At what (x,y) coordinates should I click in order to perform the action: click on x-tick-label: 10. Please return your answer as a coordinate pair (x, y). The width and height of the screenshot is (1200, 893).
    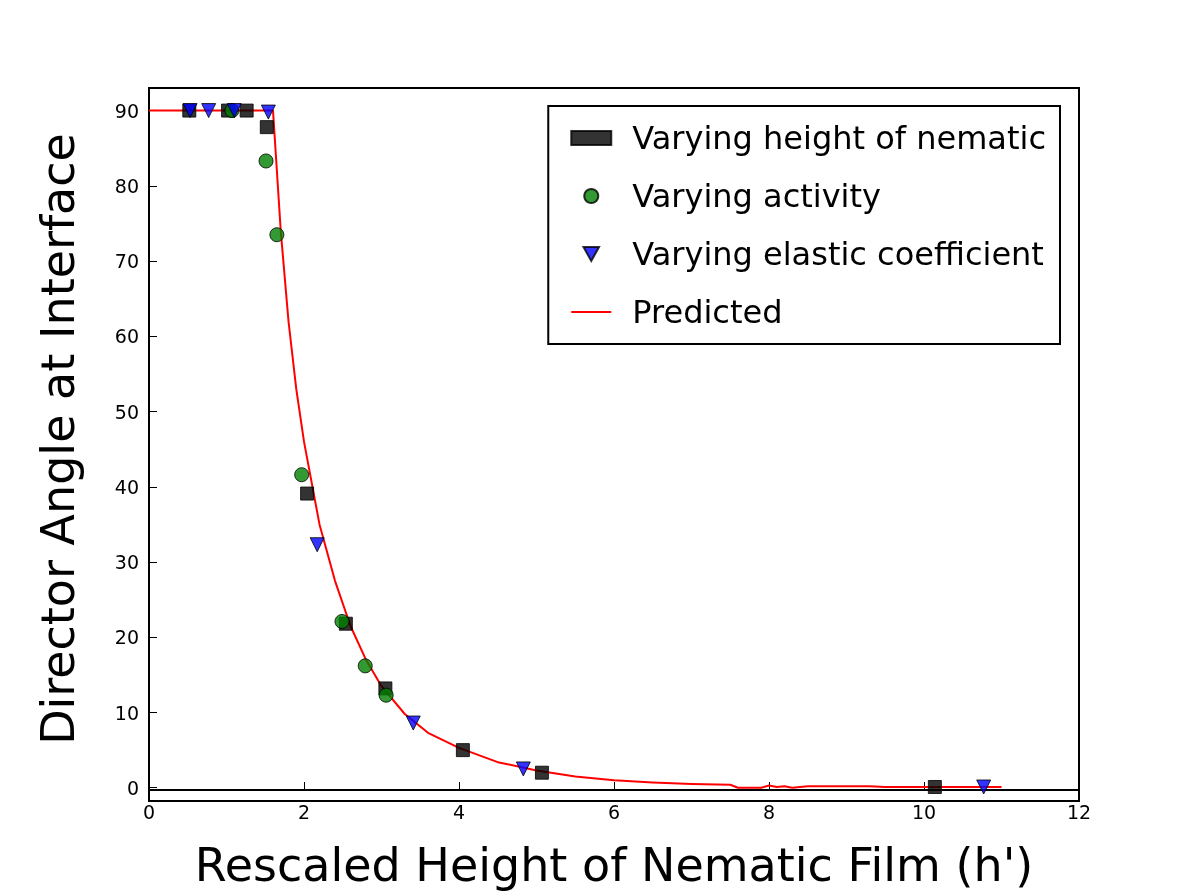
    Looking at the image, I should click on (924, 811).